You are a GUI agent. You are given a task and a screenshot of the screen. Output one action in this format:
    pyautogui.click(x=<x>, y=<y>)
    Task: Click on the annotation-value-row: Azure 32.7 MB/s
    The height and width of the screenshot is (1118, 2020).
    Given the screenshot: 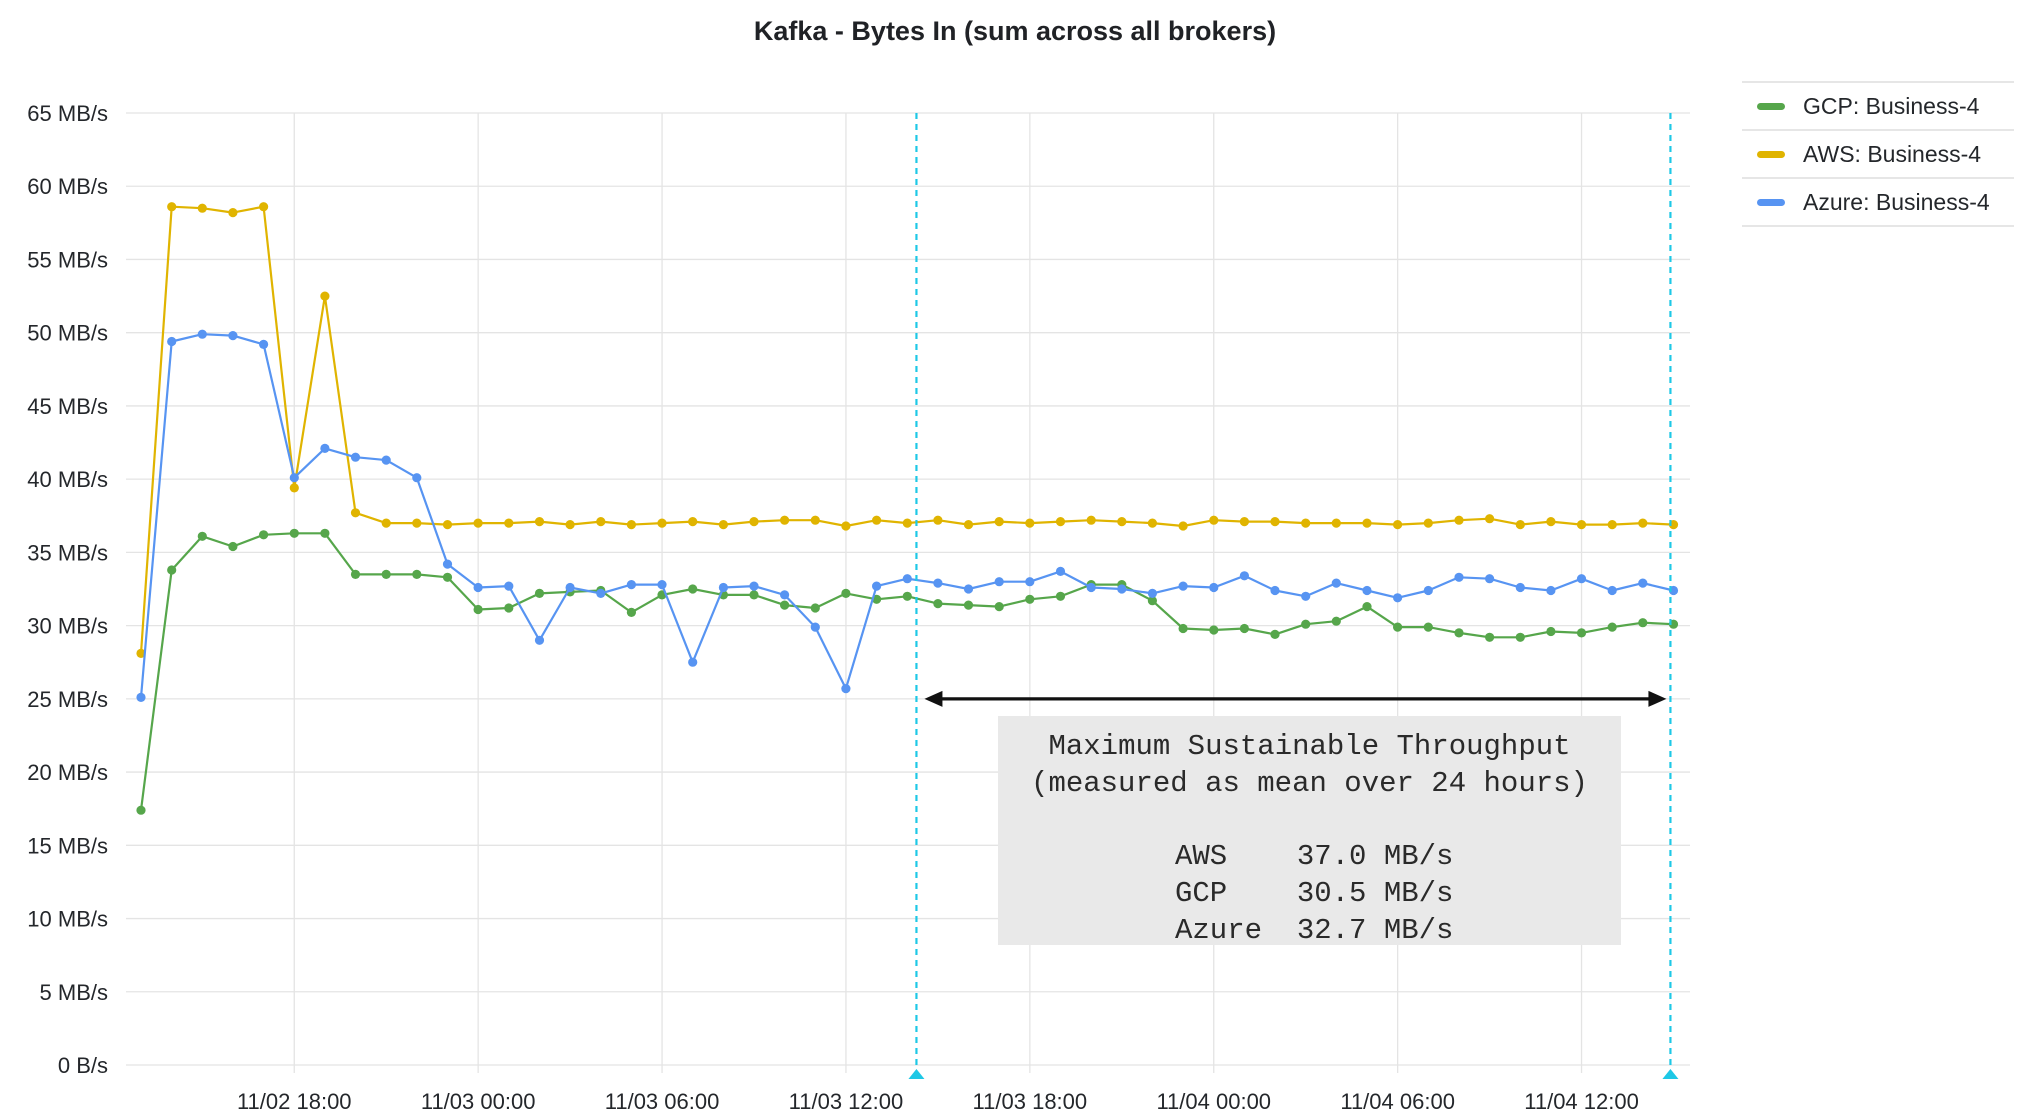 What is the action you would take?
    pyautogui.click(x=1314, y=930)
    